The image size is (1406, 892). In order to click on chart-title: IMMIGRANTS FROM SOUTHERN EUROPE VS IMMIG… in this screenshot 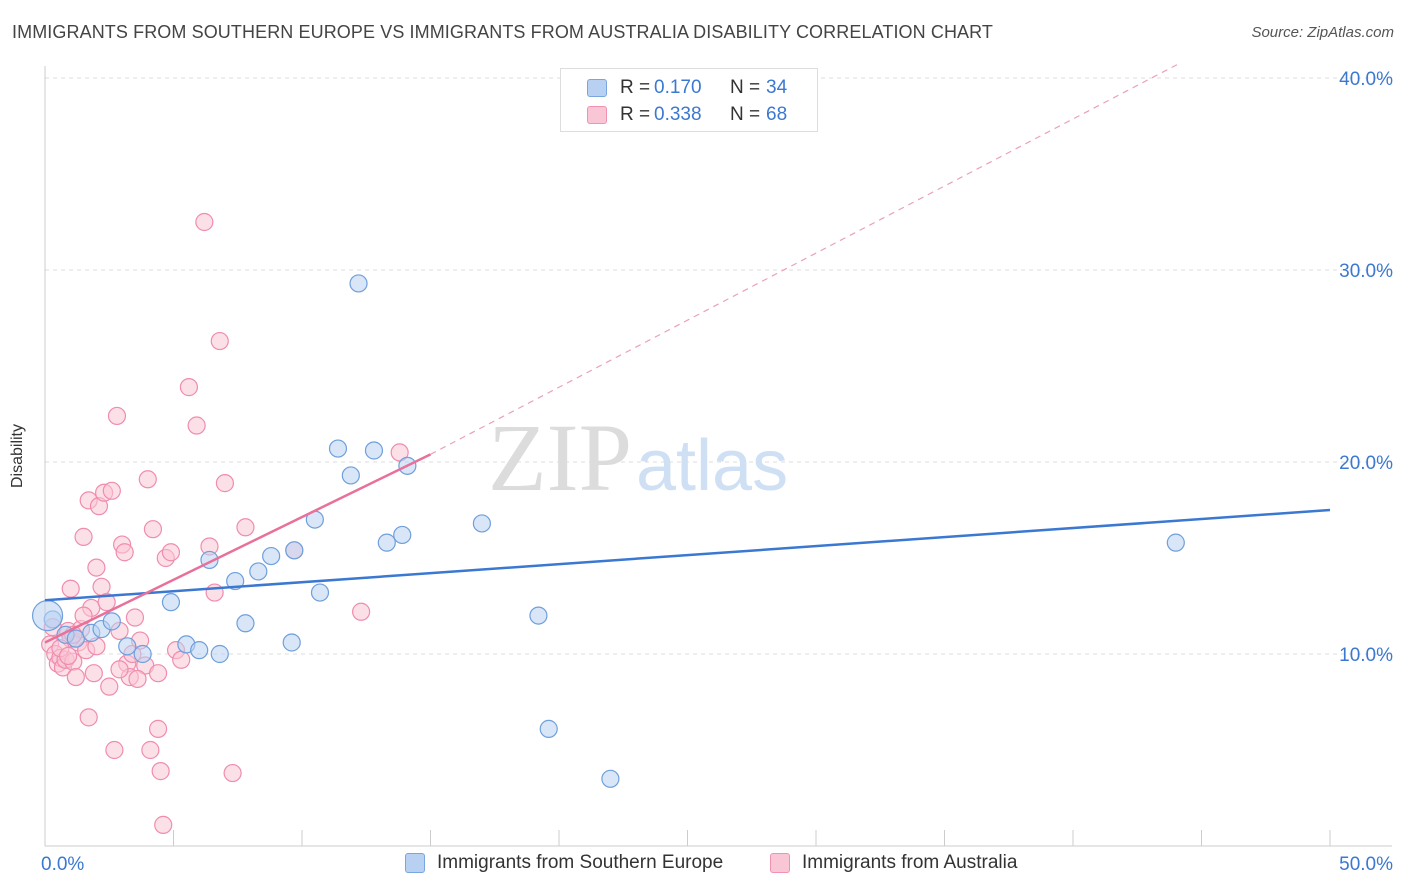, I will do `click(503, 32)`.